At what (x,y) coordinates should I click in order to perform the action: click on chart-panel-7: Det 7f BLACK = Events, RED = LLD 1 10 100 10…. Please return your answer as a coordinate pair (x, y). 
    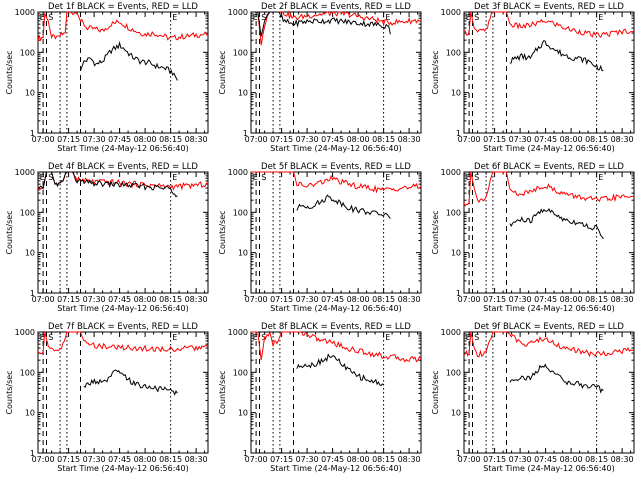
    Looking at the image, I should click on (107, 397).